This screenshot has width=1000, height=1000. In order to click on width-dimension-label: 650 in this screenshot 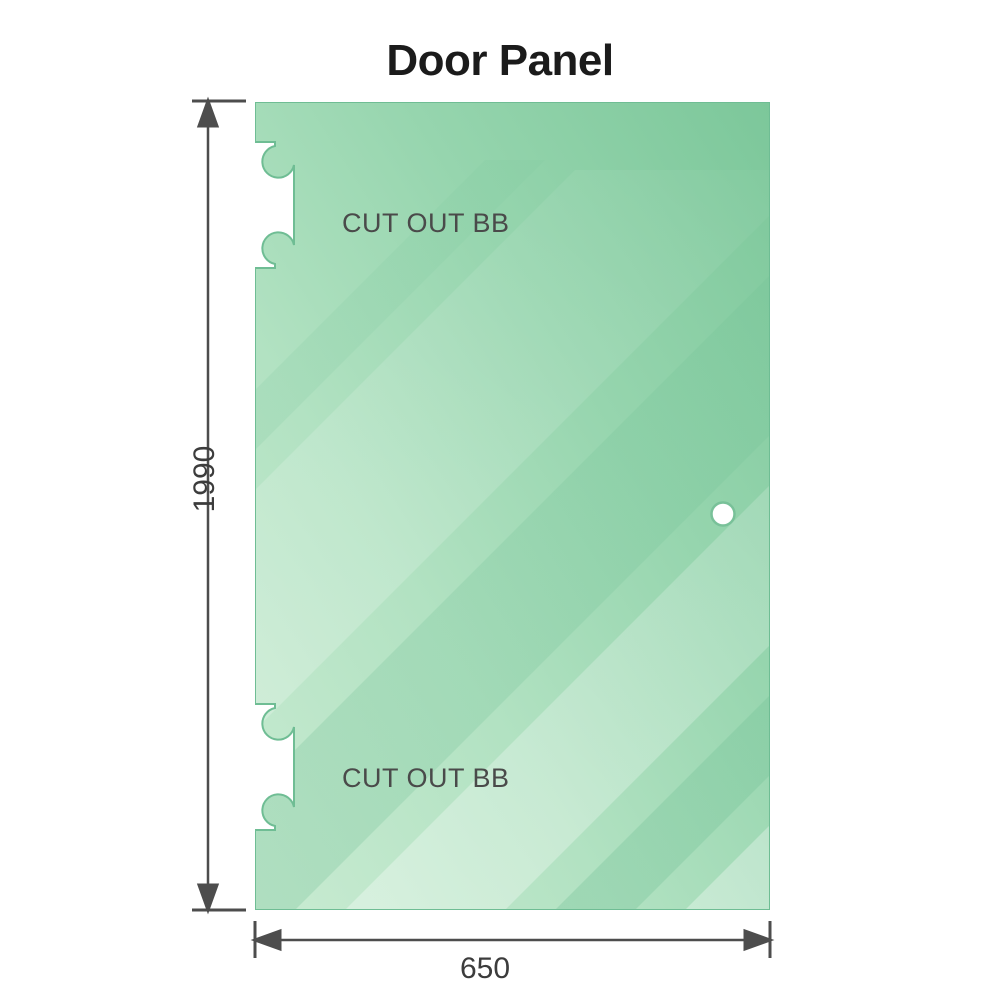, I will do `click(485, 968)`.